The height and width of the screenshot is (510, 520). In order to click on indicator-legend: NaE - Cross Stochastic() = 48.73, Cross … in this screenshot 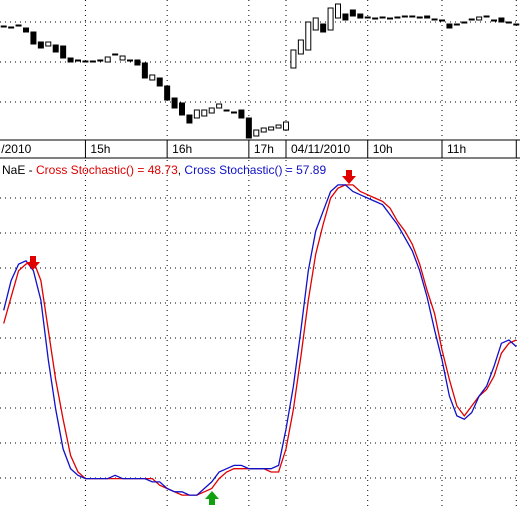, I will do `click(164, 170)`.